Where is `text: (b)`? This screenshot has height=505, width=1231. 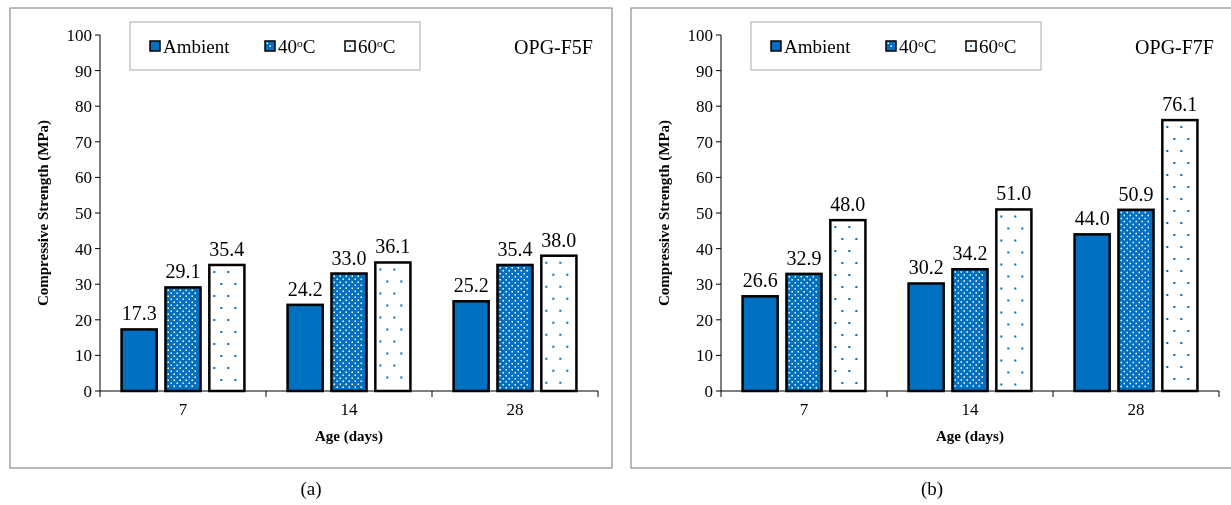
text: (b) is located at coordinates (932, 489).